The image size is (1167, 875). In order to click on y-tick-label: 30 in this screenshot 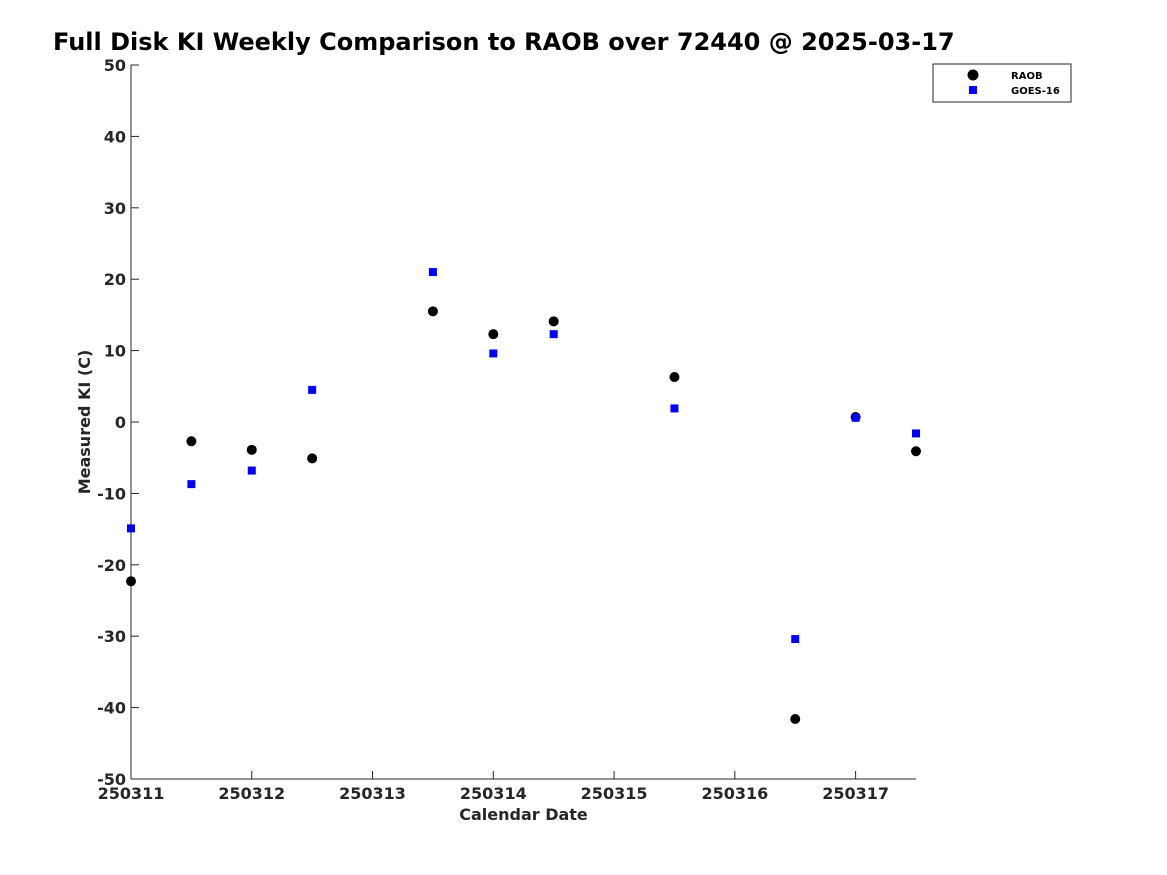, I will do `click(115, 208)`.